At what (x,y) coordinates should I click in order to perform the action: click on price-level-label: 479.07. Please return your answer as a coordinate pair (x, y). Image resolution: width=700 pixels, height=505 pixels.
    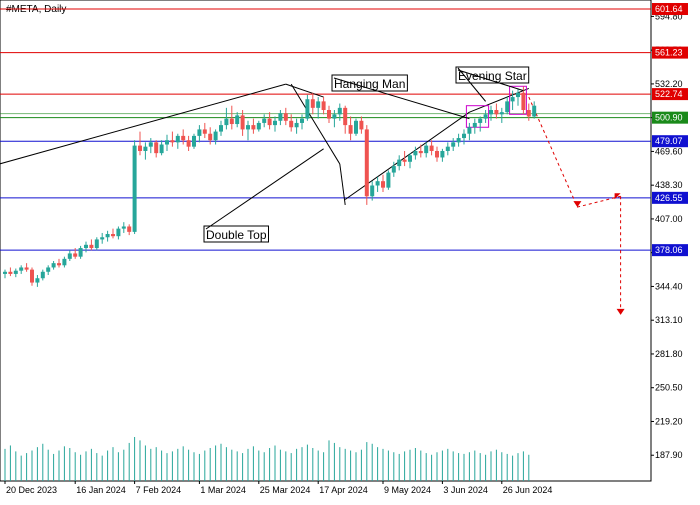
    Looking at the image, I should click on (669, 141).